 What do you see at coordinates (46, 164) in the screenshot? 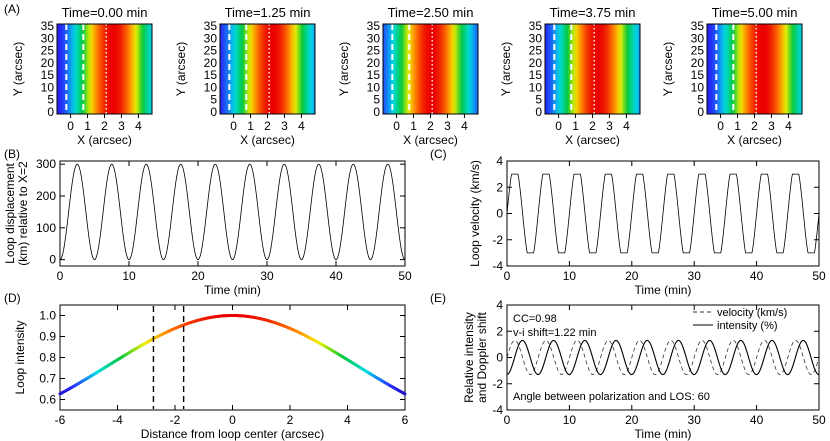
I see `y-tick-label: 300` at bounding box center [46, 164].